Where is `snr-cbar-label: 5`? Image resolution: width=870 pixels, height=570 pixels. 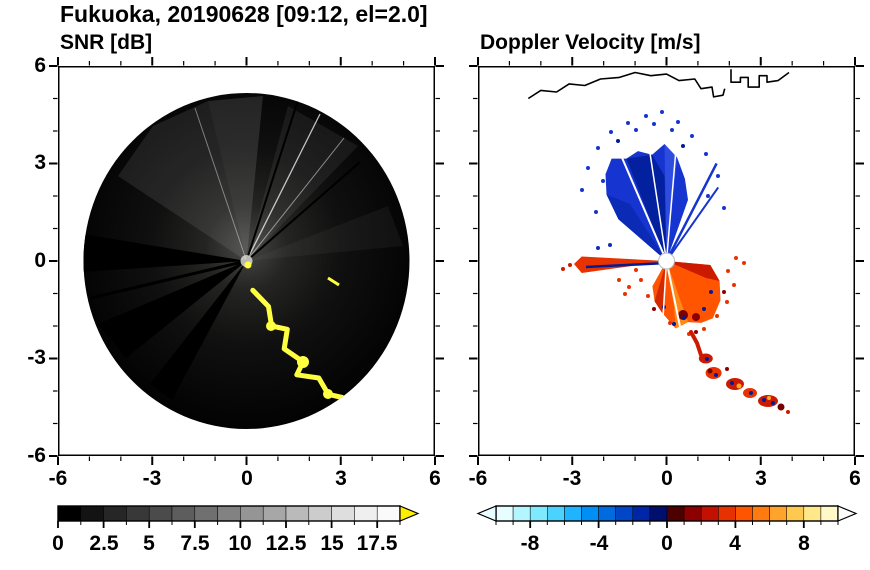 snr-cbar-label: 5 is located at coordinates (149, 543).